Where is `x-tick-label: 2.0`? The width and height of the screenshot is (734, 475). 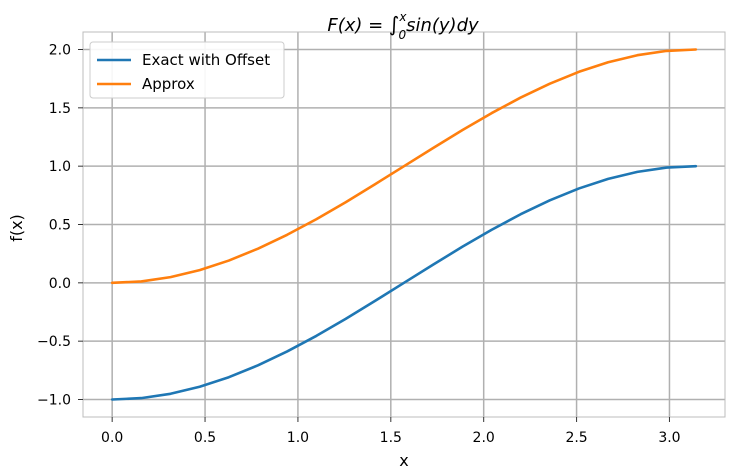
x-tick-label: 2.0 is located at coordinates (484, 438).